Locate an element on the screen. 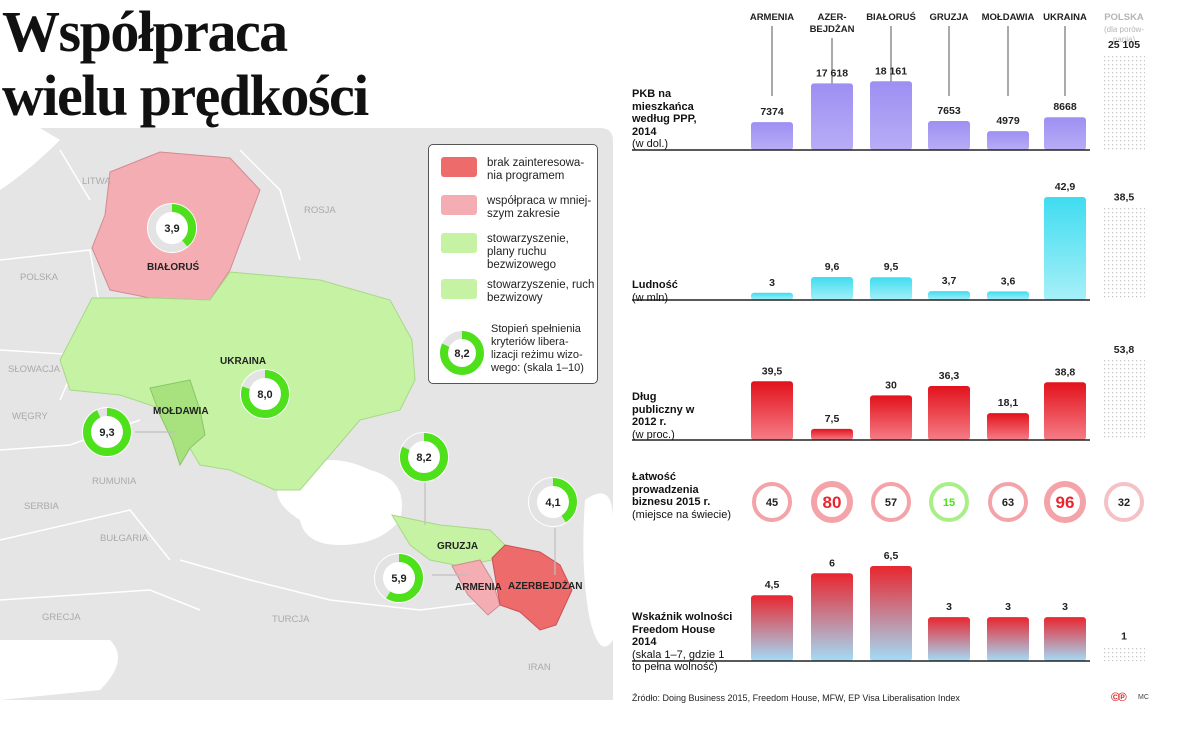  row-unit: (w mln) is located at coordinates (650, 297).